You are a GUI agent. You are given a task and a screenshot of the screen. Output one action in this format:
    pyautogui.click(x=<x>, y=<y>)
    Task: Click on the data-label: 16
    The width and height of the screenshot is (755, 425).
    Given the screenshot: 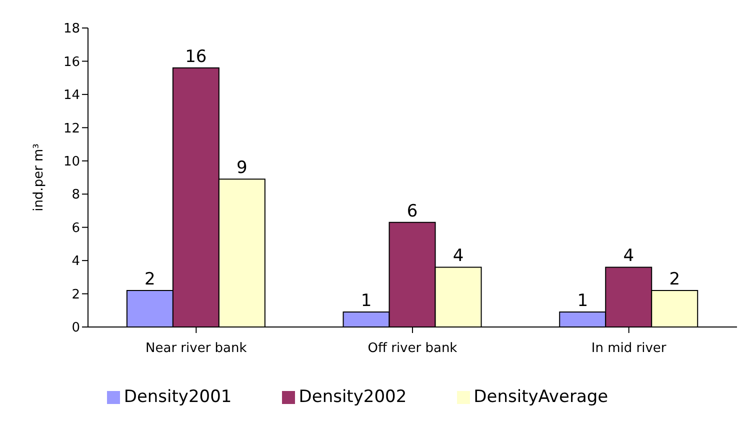 What is the action you would take?
    pyautogui.click(x=196, y=56)
    